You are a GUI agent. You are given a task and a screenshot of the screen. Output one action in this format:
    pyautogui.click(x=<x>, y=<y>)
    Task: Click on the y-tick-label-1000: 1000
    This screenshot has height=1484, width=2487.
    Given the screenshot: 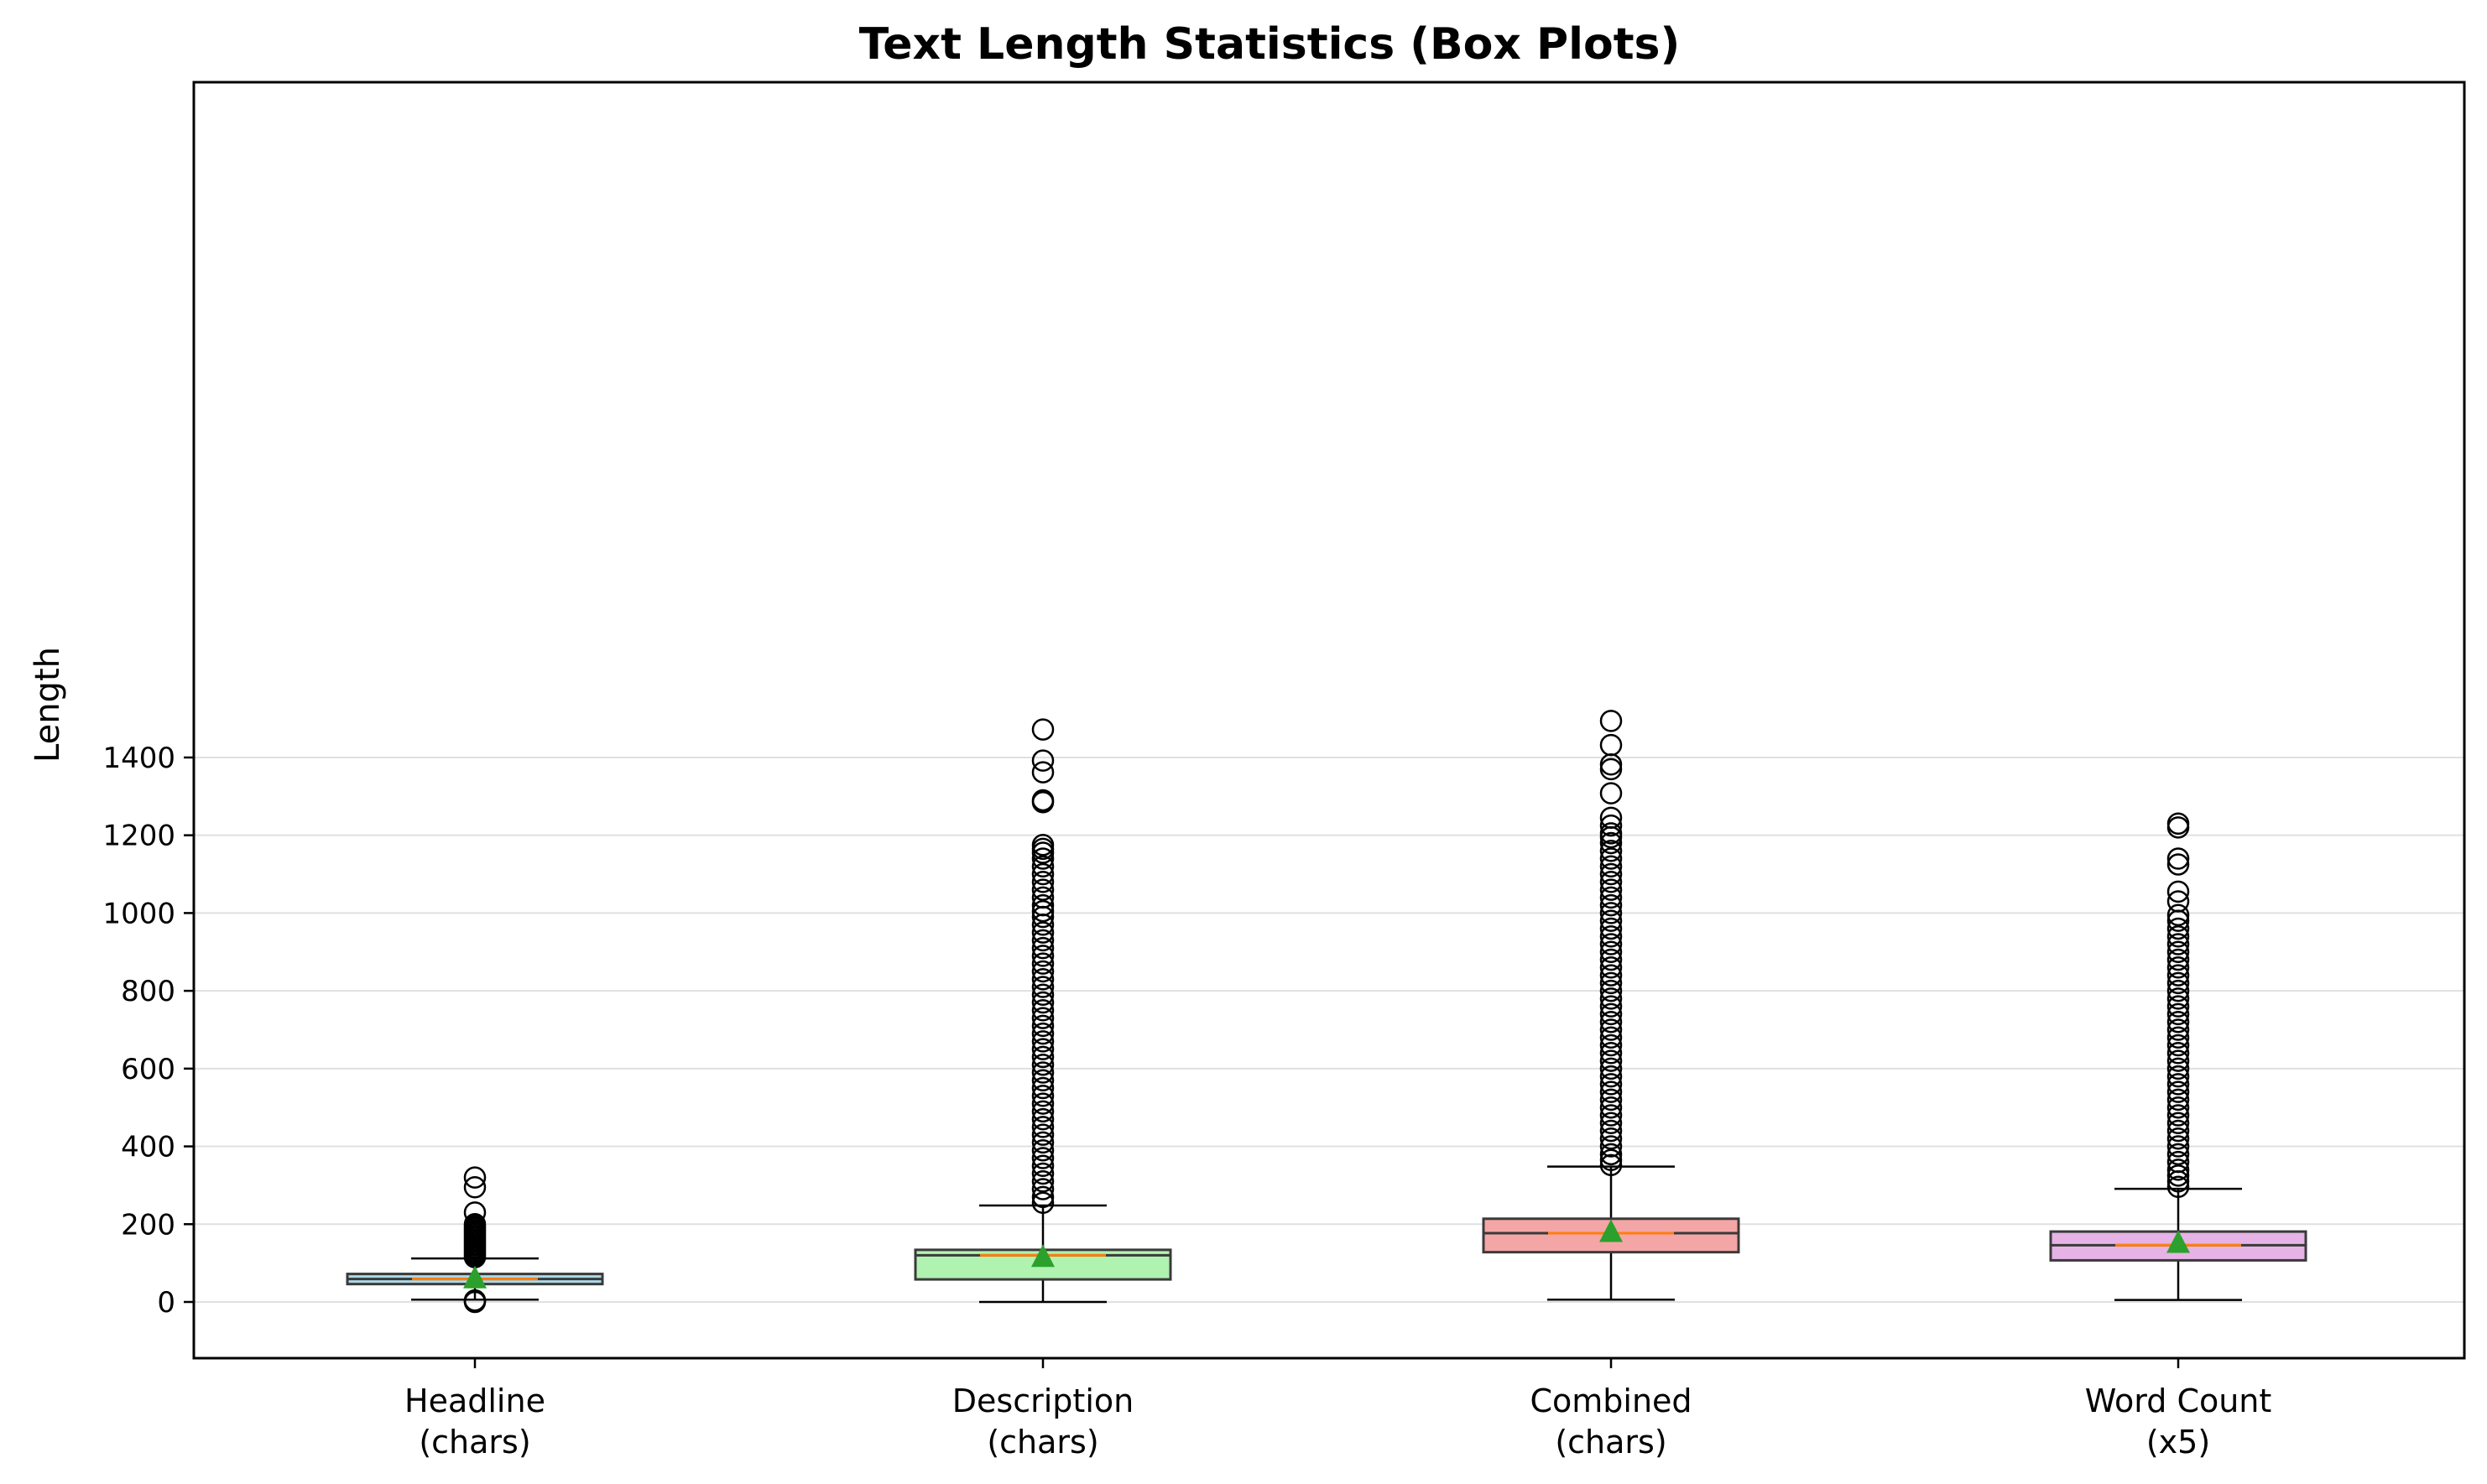 What is the action you would take?
    pyautogui.click(x=138, y=913)
    